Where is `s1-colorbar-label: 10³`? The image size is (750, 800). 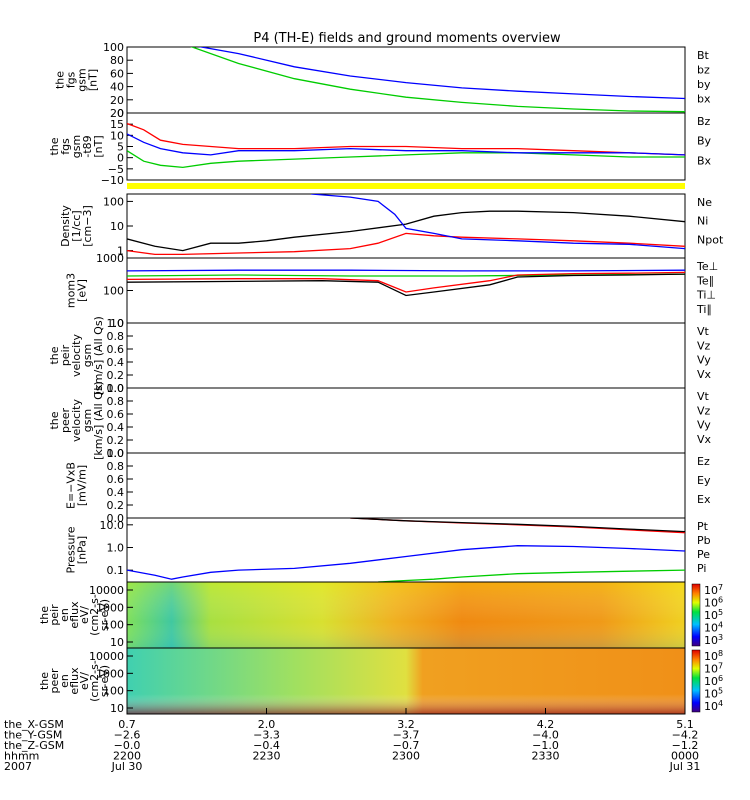
s1-colorbar-label: 10³ is located at coordinates (713, 640).